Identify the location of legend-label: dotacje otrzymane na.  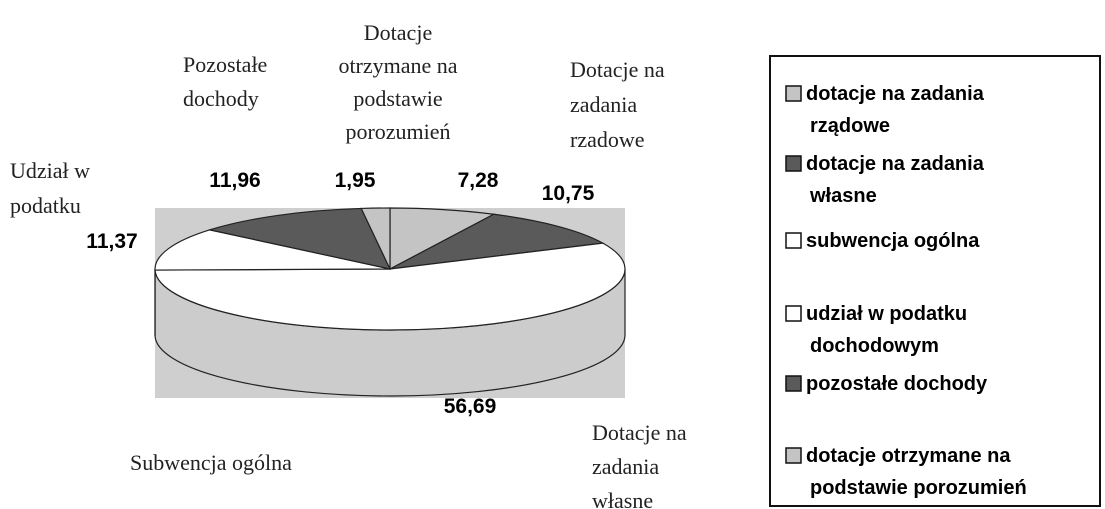
(908, 456).